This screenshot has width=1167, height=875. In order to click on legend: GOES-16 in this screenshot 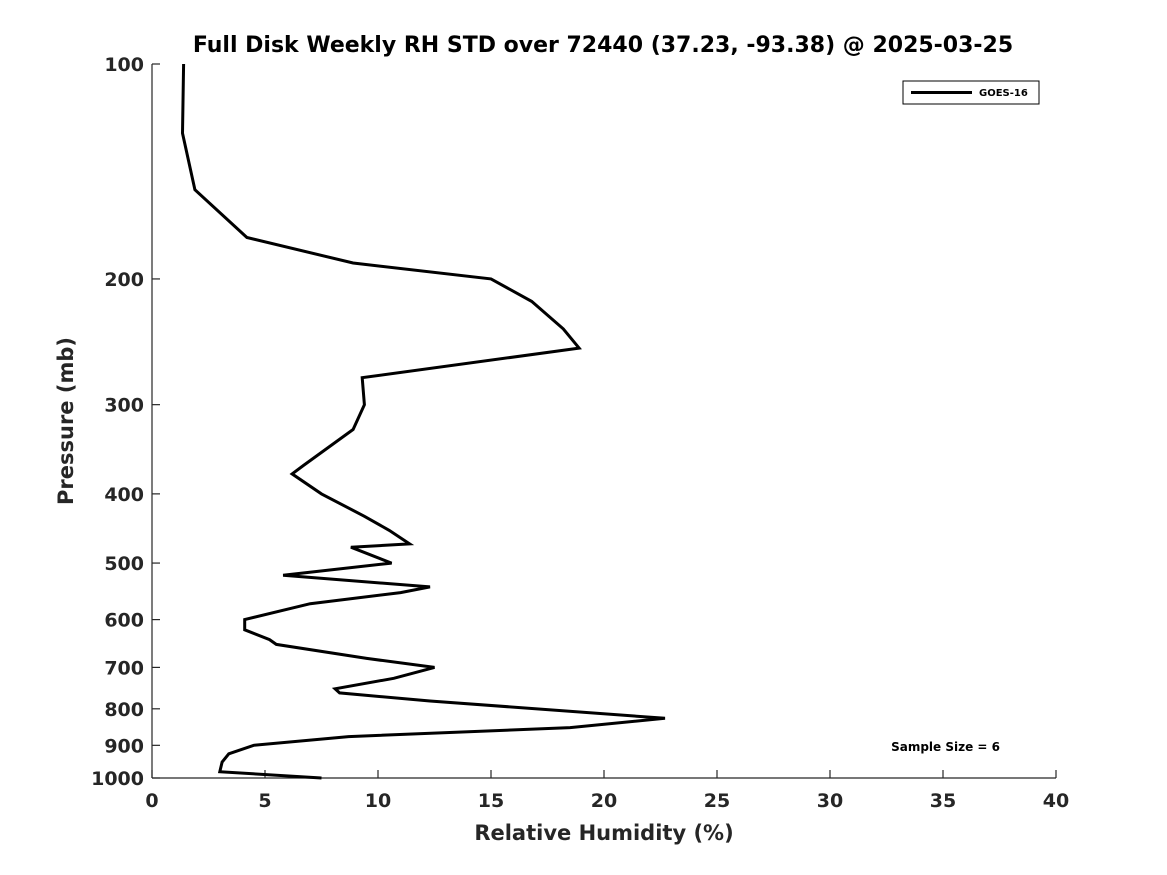, I will do `click(971, 92)`.